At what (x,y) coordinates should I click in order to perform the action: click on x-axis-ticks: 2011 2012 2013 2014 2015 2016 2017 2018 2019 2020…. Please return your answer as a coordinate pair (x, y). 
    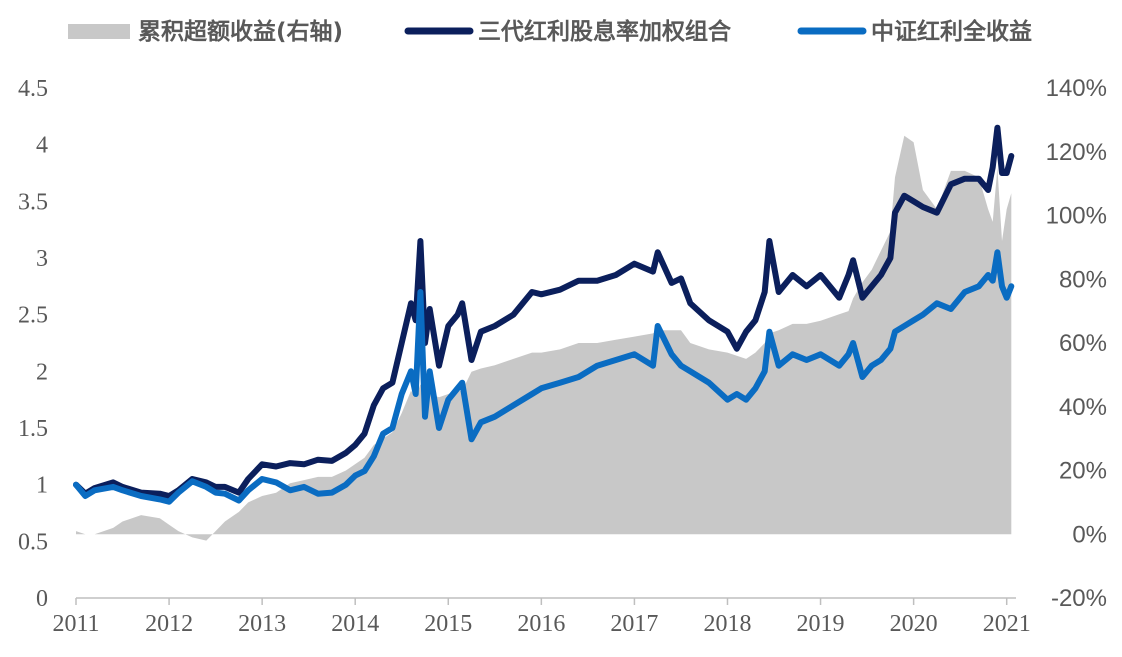
    Looking at the image, I should click on (541, 617).